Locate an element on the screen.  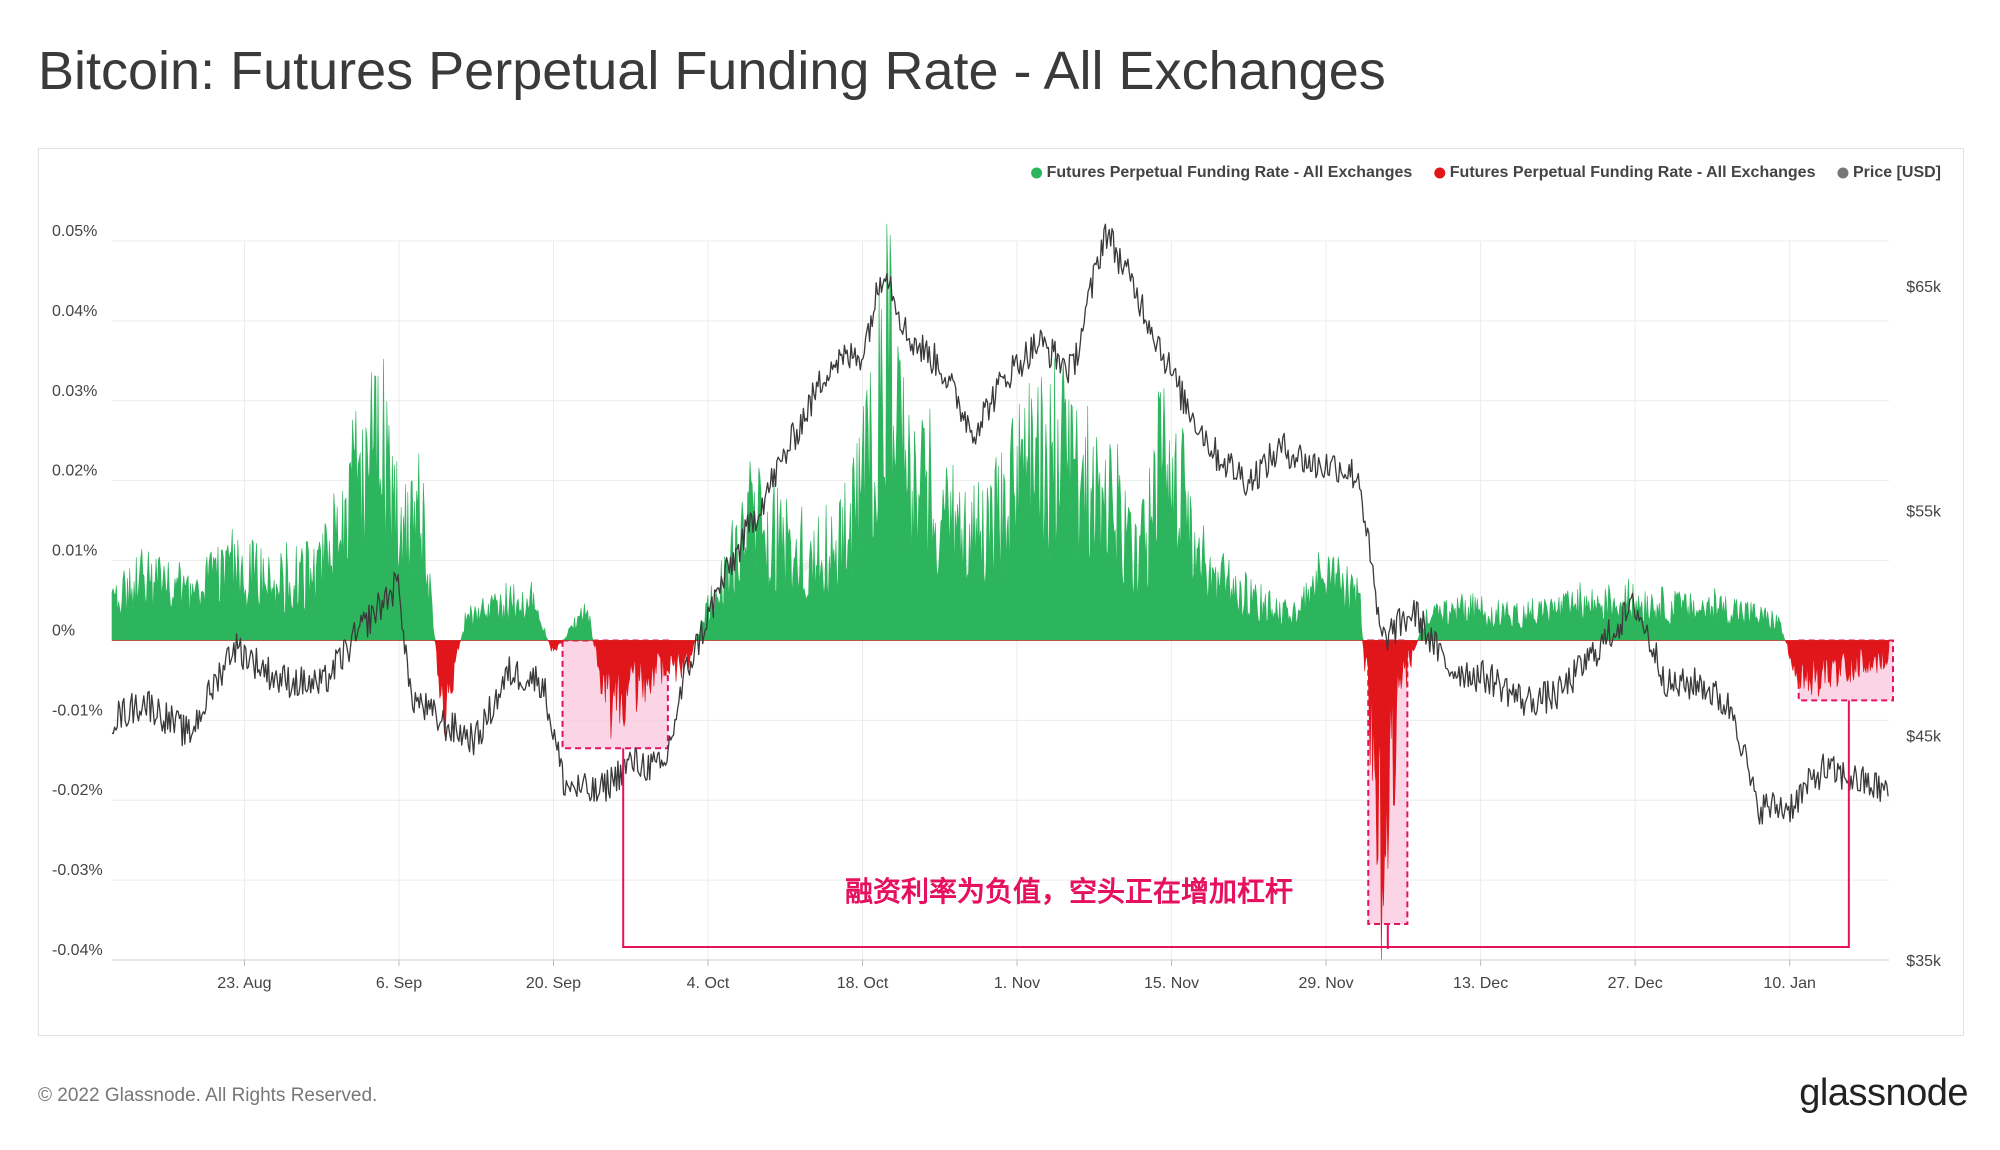
annotation-bracket is located at coordinates (1236, 824).